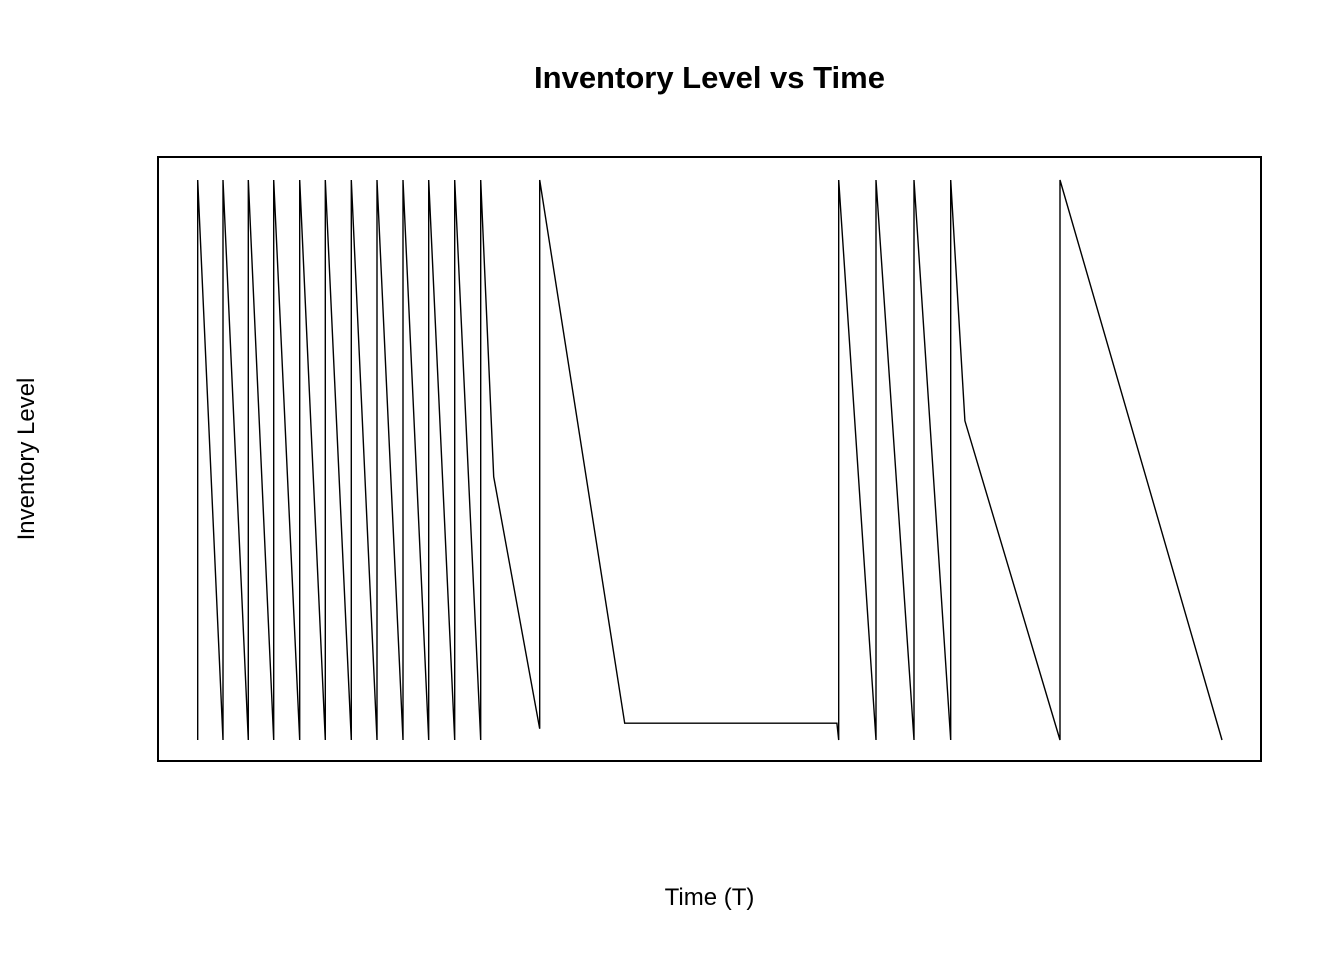 This screenshot has height=960, width=1344. What do you see at coordinates (709, 897) in the screenshot?
I see `x-axis-label: Time (T)` at bounding box center [709, 897].